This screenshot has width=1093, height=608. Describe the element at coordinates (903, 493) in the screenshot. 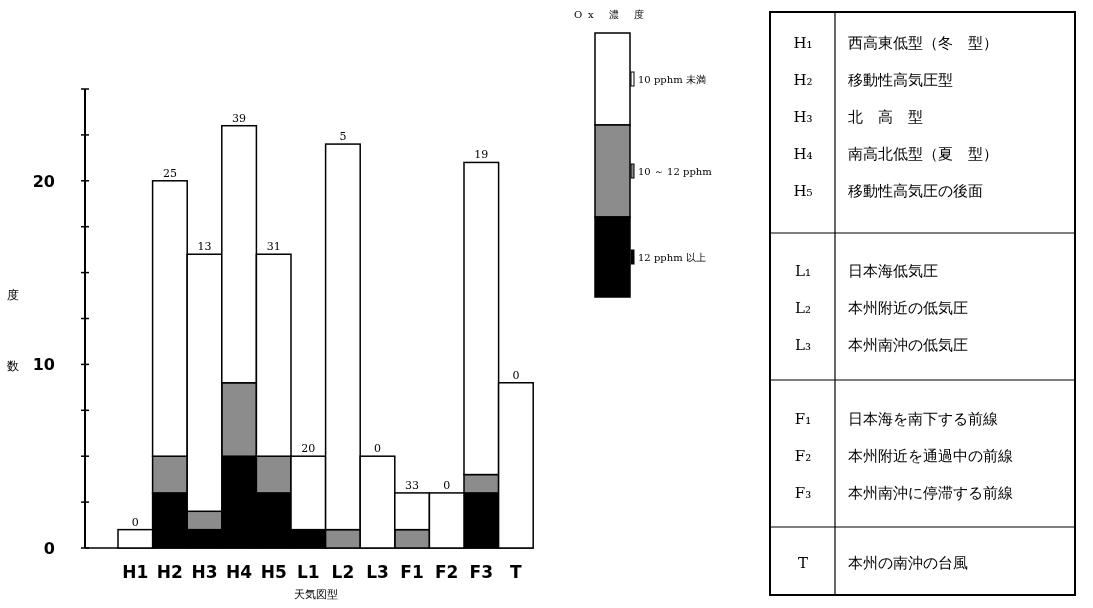

I see `text: F₃ 本州南沖に停滞する前線` at that location.